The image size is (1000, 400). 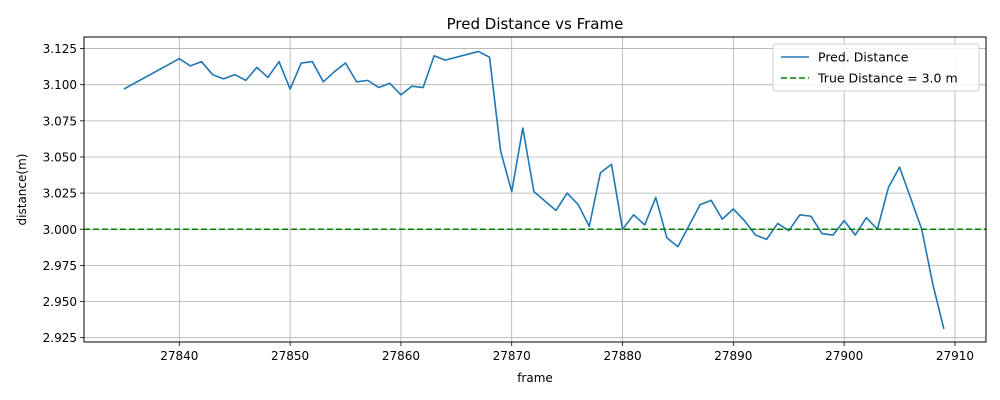 What do you see at coordinates (733, 356) in the screenshot?
I see `x-tick-label: 27890` at bounding box center [733, 356].